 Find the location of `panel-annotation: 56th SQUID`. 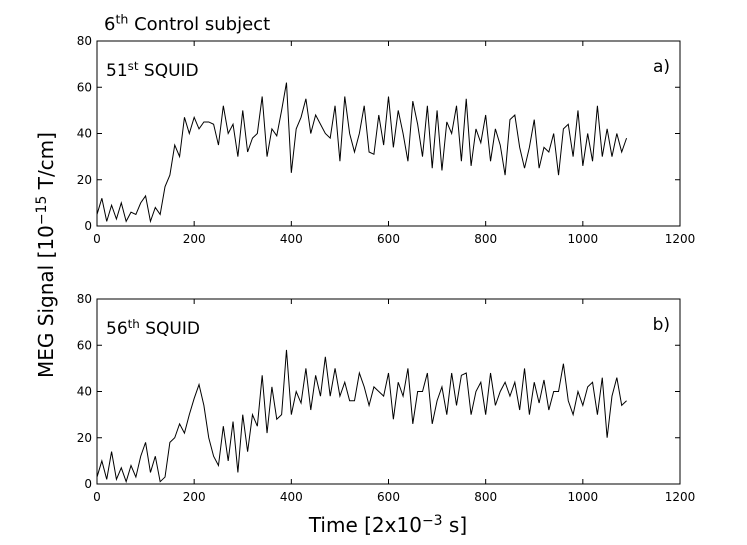

panel-annotation: 56th SQUID is located at coordinates (153, 328).